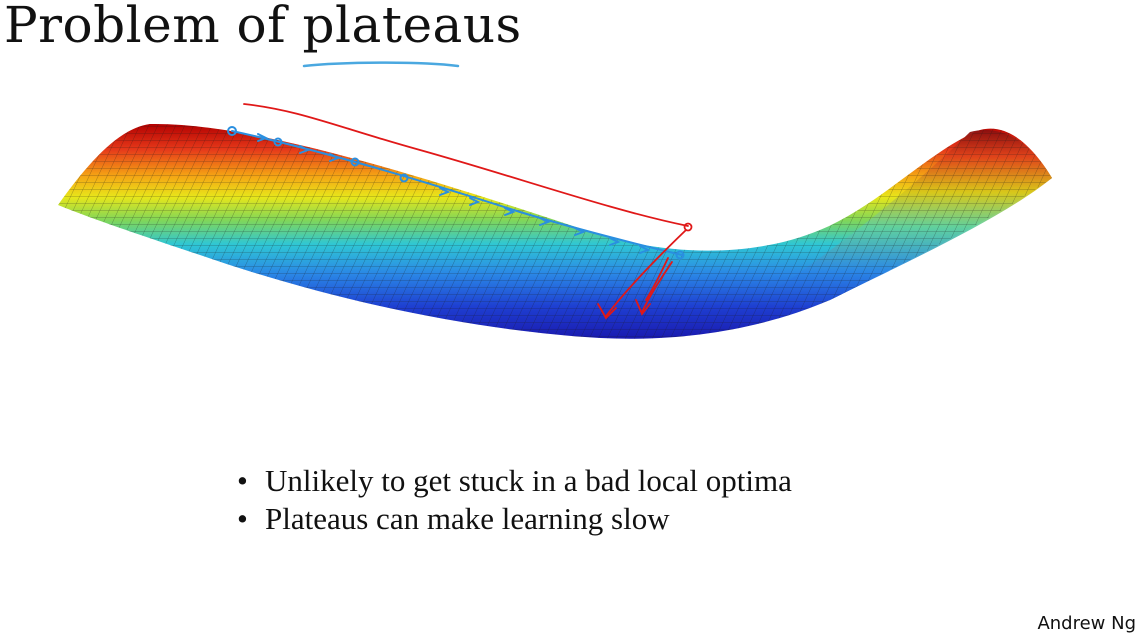 The height and width of the screenshot is (642, 1142). What do you see at coordinates (1086, 623) in the screenshot?
I see `author-credit: Andrew Ng` at bounding box center [1086, 623].